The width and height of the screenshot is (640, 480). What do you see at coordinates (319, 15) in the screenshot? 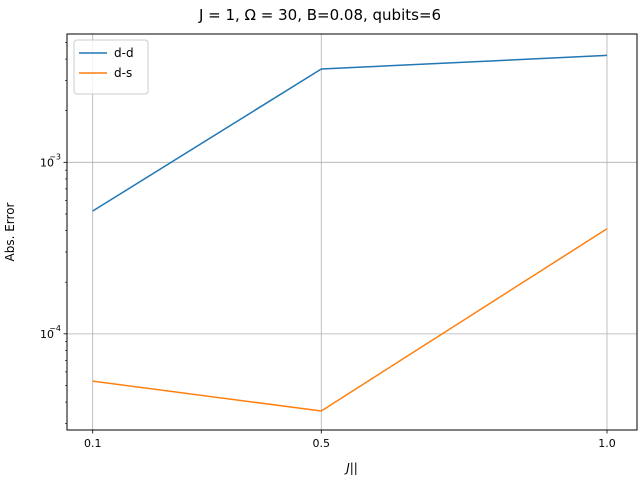
I see `chart-title: J = 1, Ω = 30, B=0.08, qubits=6` at bounding box center [319, 15].